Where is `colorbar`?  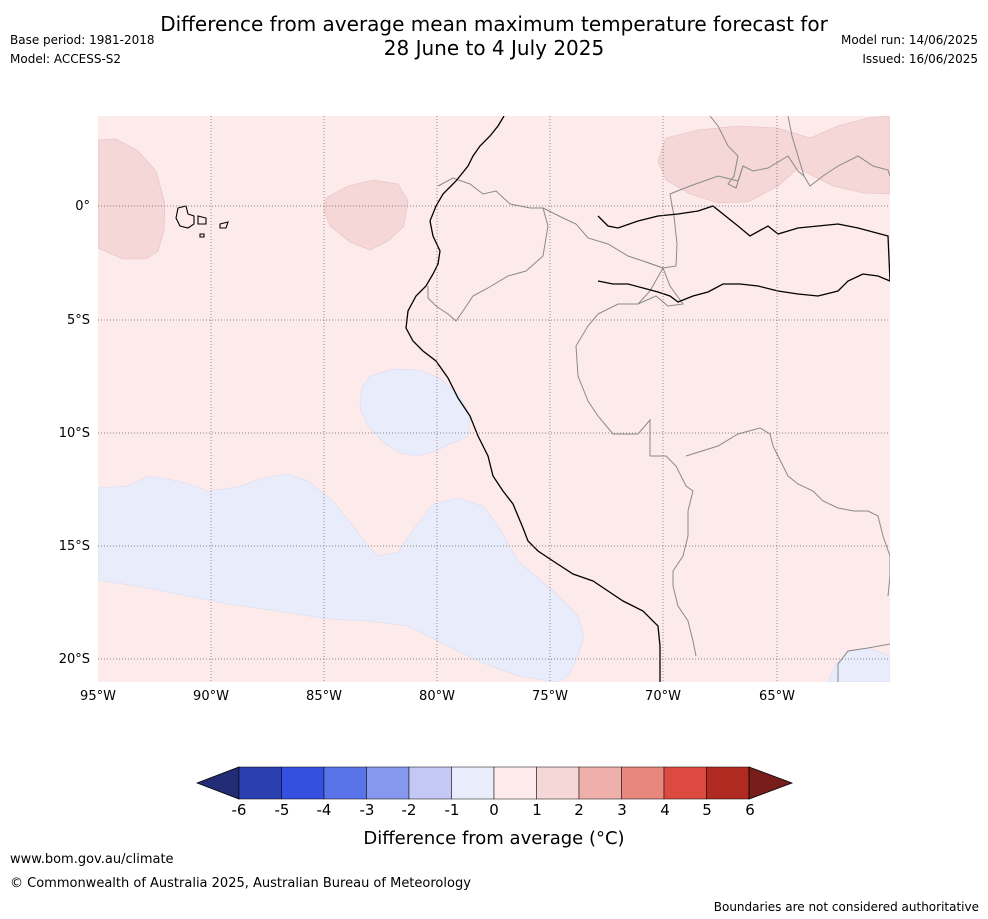 colorbar is located at coordinates (495, 783).